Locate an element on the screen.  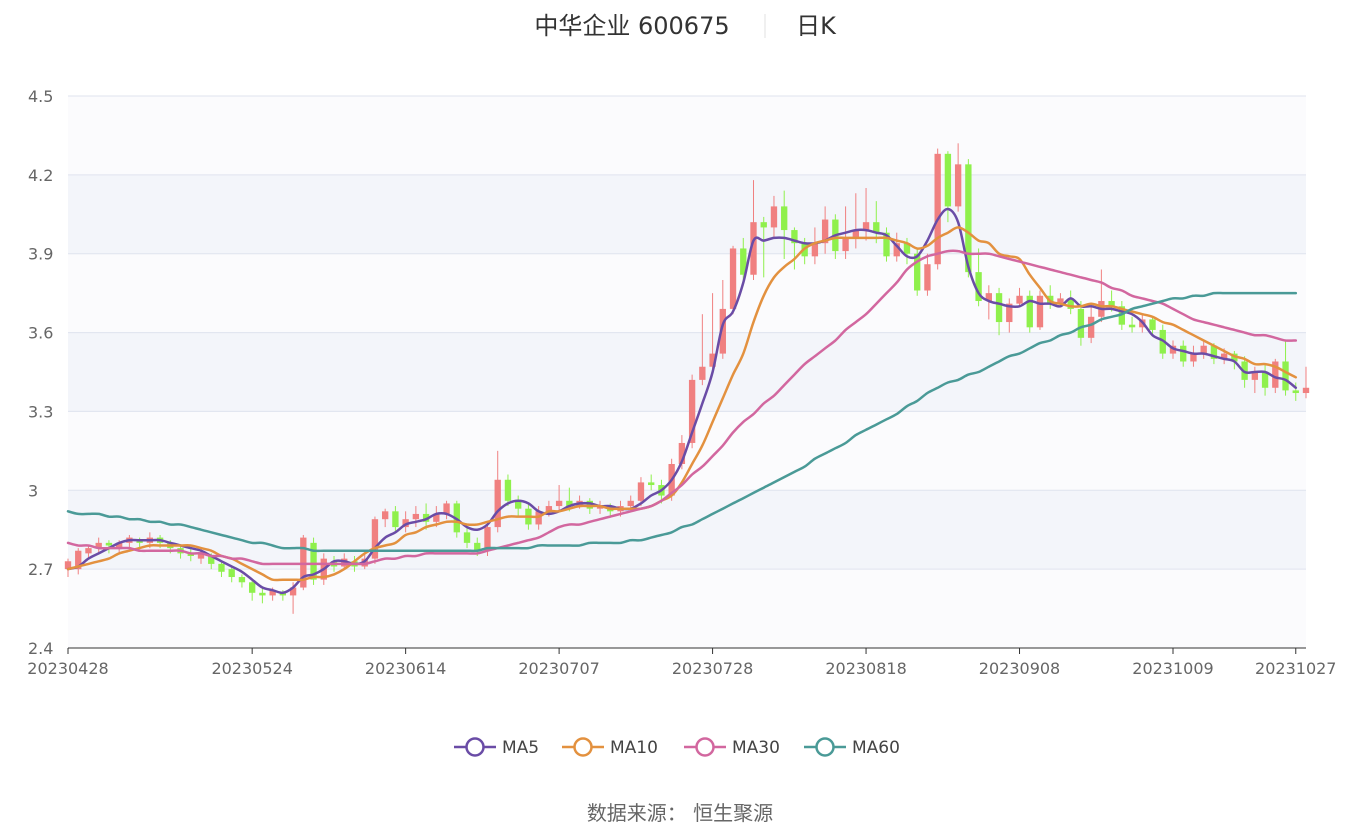
x-tick-label: 20230428 is located at coordinates (67, 668).